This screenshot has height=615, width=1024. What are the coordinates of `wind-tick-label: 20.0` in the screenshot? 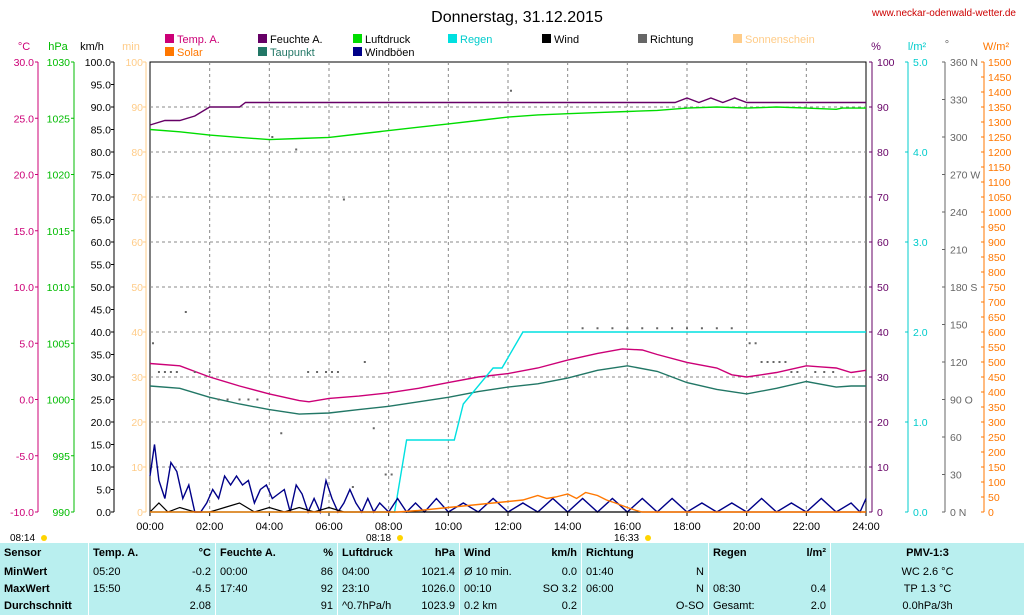 It's located at (101, 423).